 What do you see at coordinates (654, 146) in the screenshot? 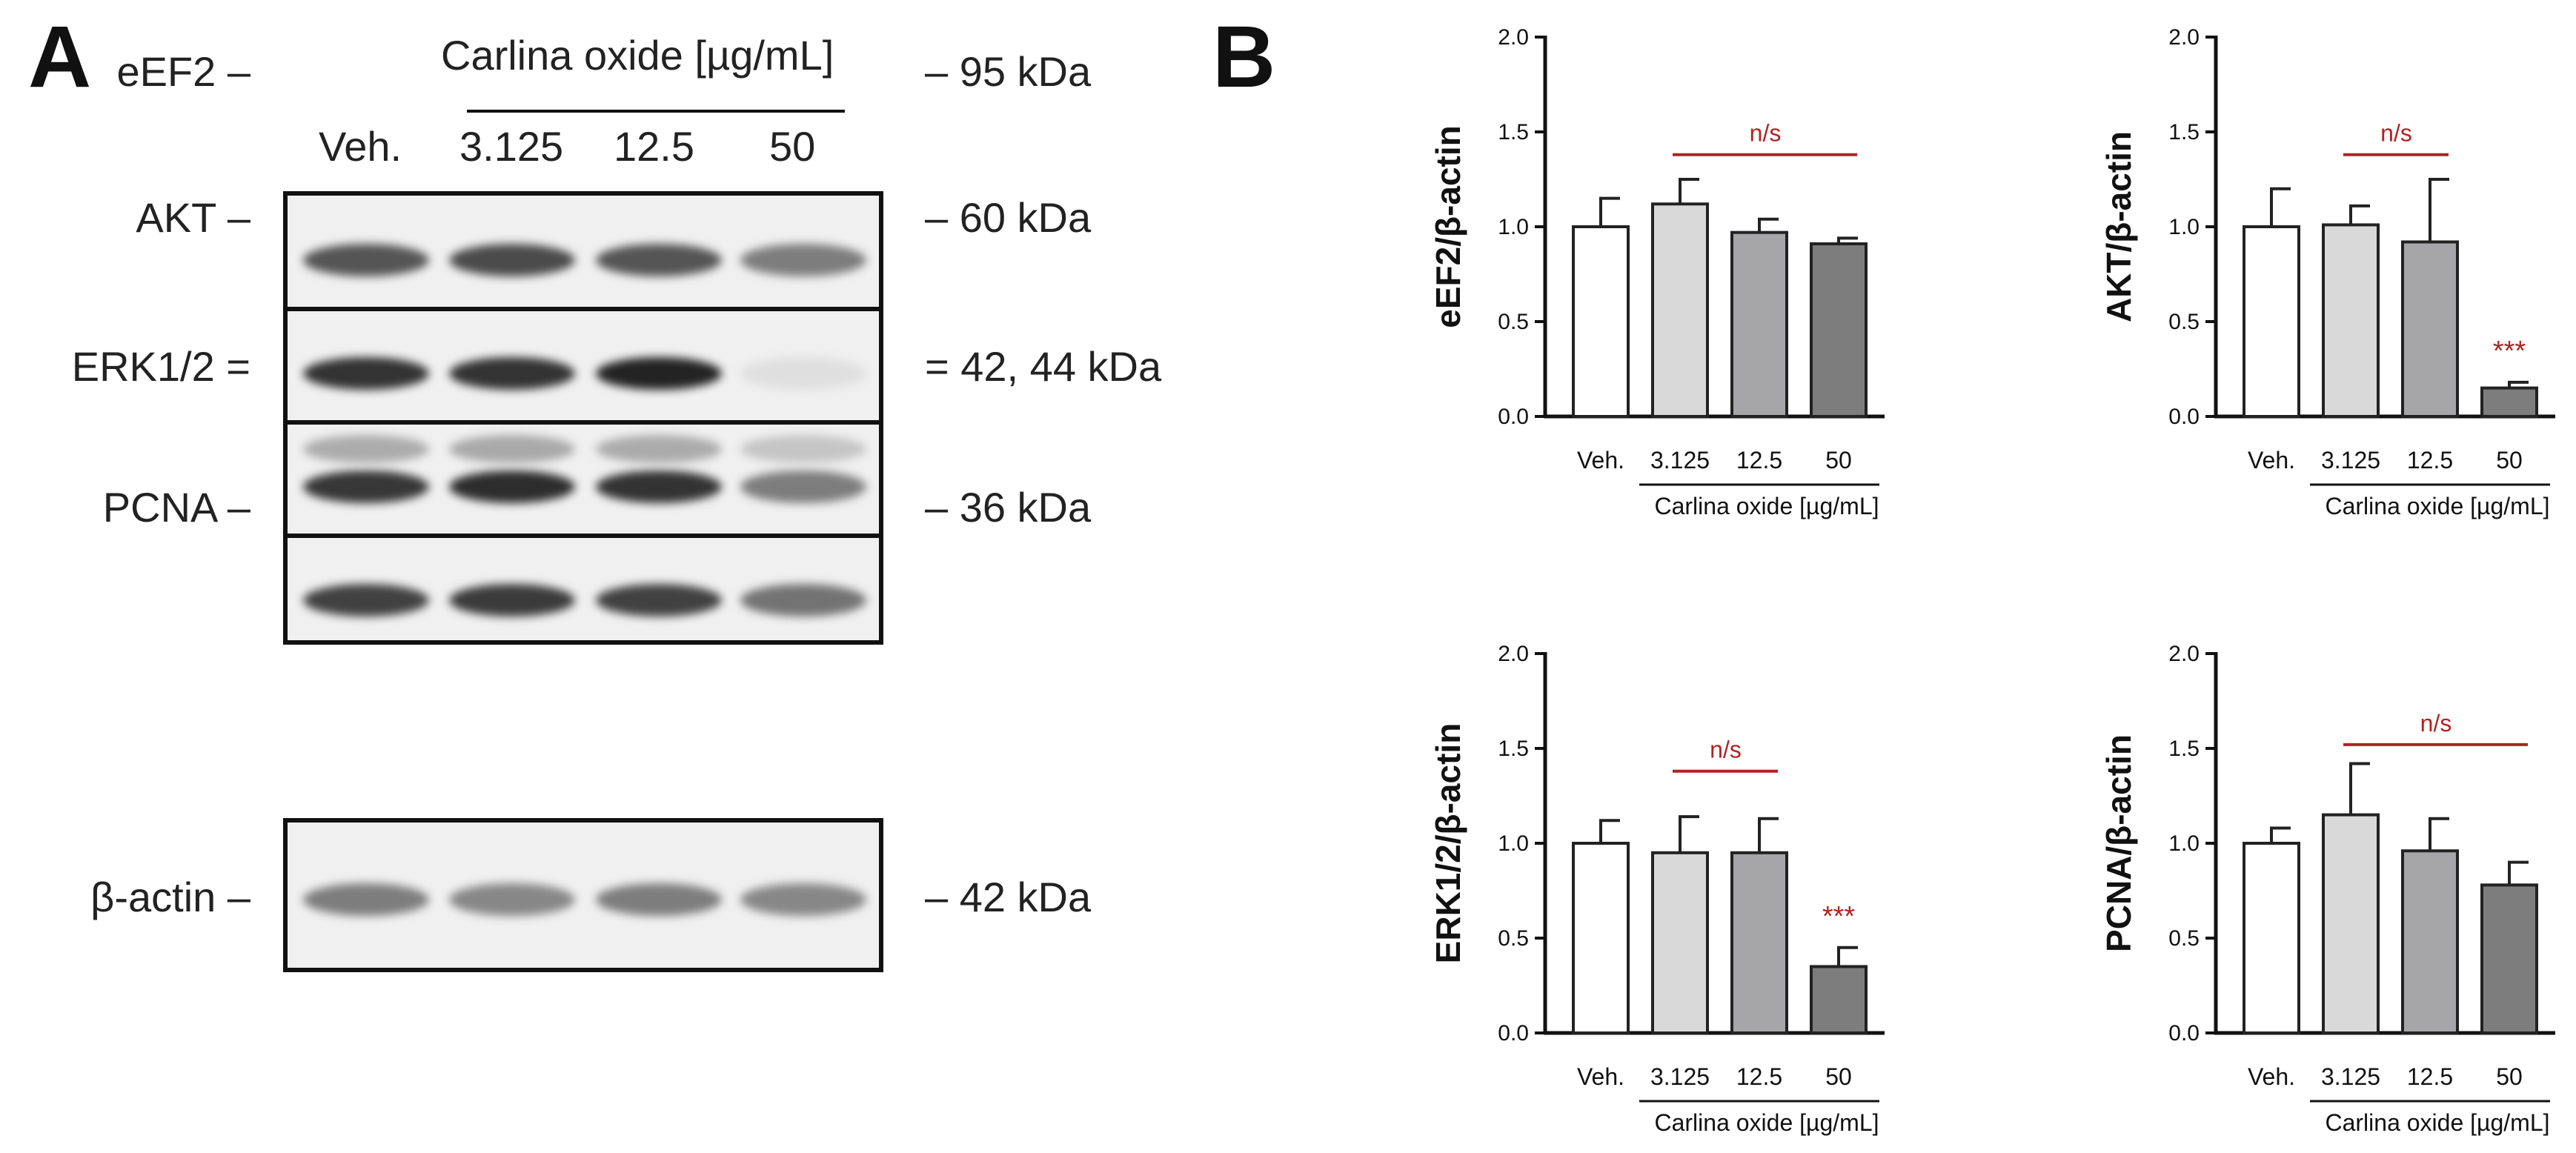
I see `lane-label: 12.5` at bounding box center [654, 146].